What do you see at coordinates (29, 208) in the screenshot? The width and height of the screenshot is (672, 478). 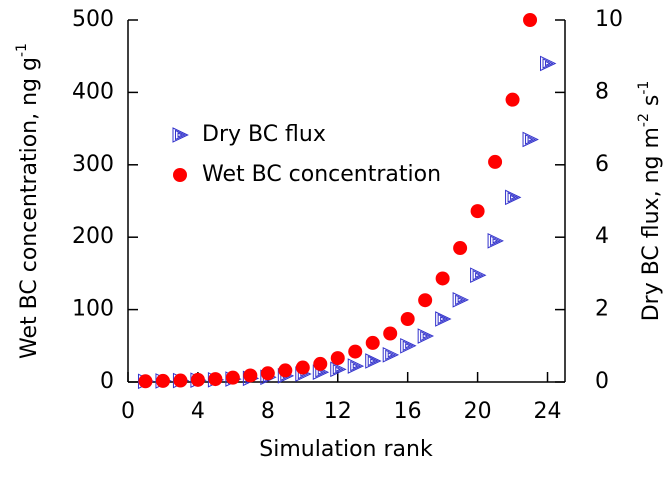 I see `y-label-main: Wet BC concentration, ng g` at bounding box center [29, 208].